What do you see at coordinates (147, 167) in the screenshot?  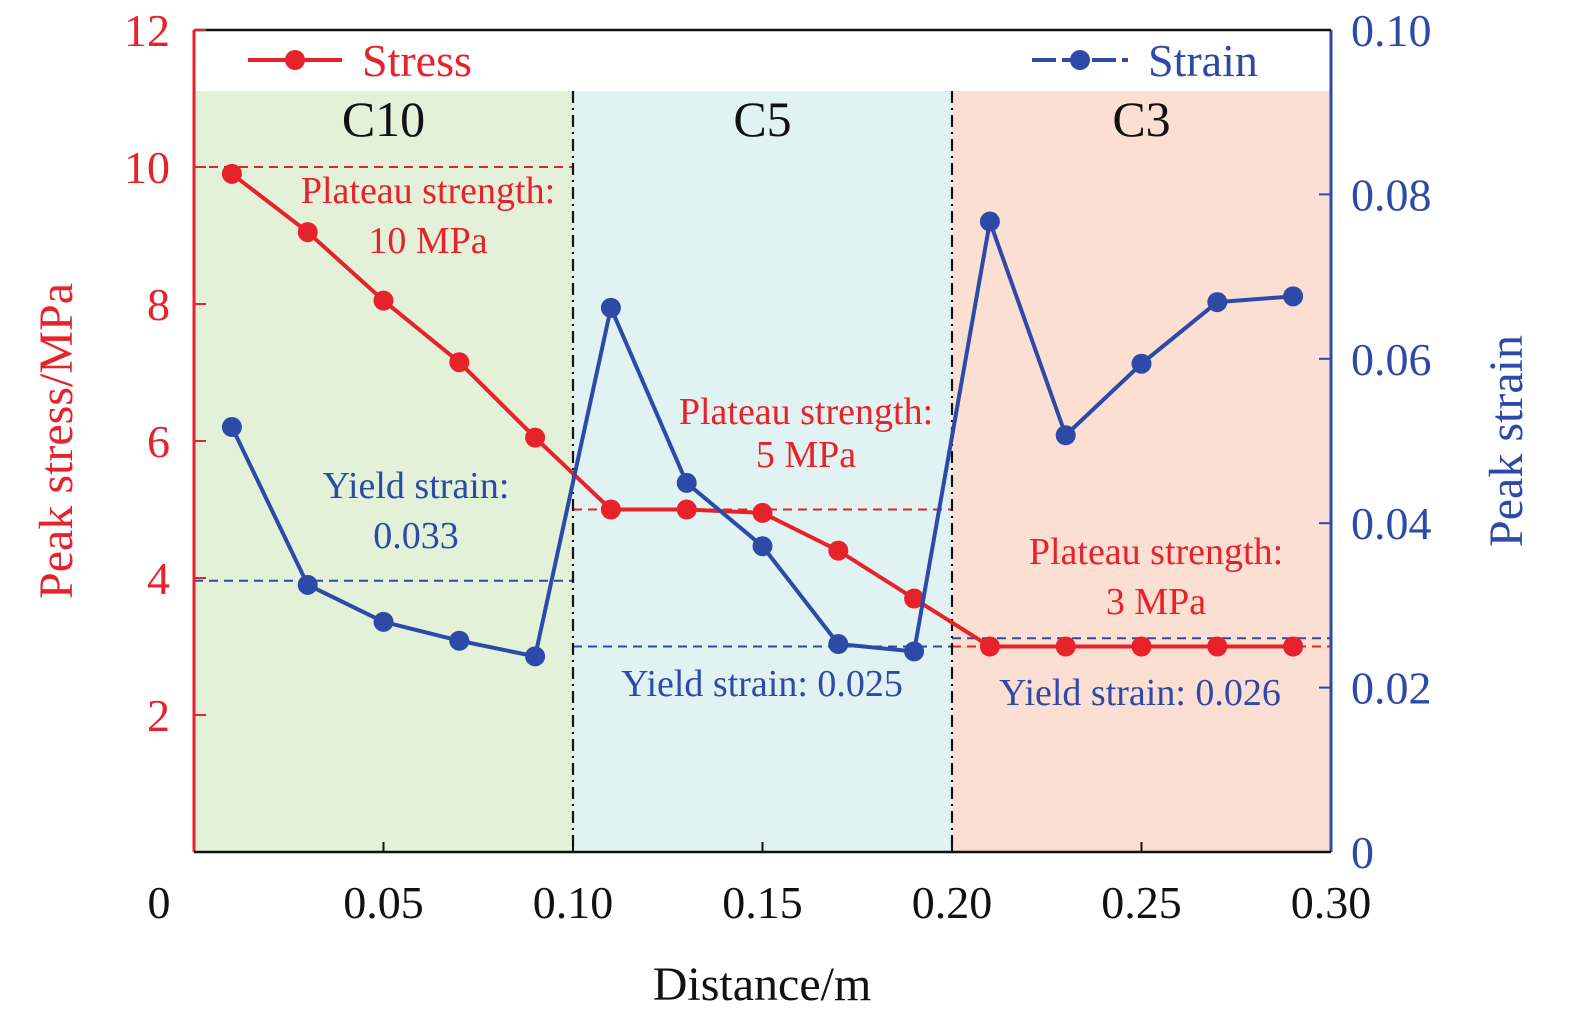 I see `y-left-tick-label: 10` at bounding box center [147, 167].